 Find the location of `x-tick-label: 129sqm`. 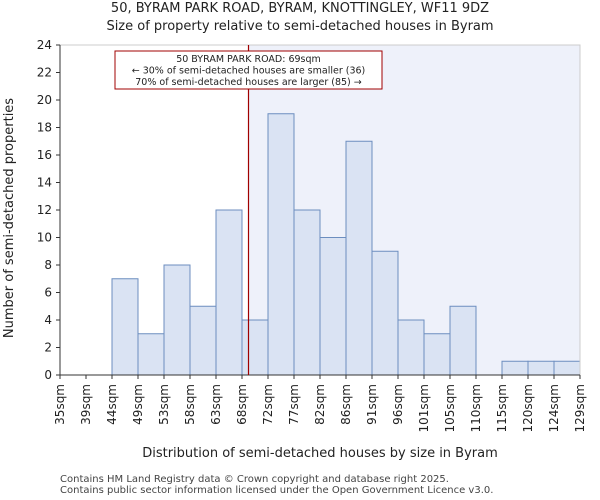

x-tick-label: 129sqm is located at coordinates (580, 408).